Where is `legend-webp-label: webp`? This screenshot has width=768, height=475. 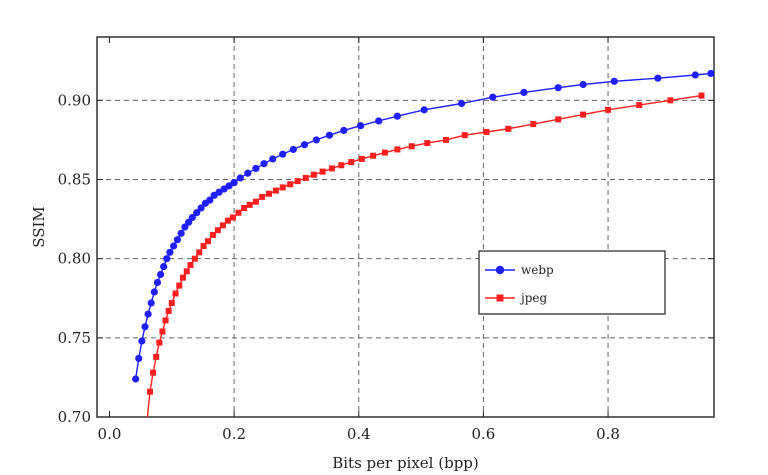 legend-webp-label: webp is located at coordinates (537, 270).